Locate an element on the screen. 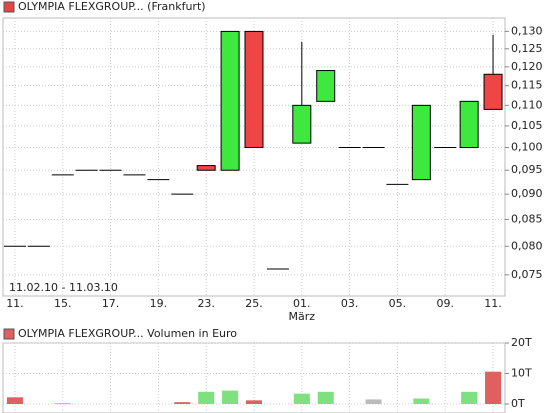 Image resolution: width=545 pixels, height=413 pixels. month-label: März is located at coordinates (302, 316).